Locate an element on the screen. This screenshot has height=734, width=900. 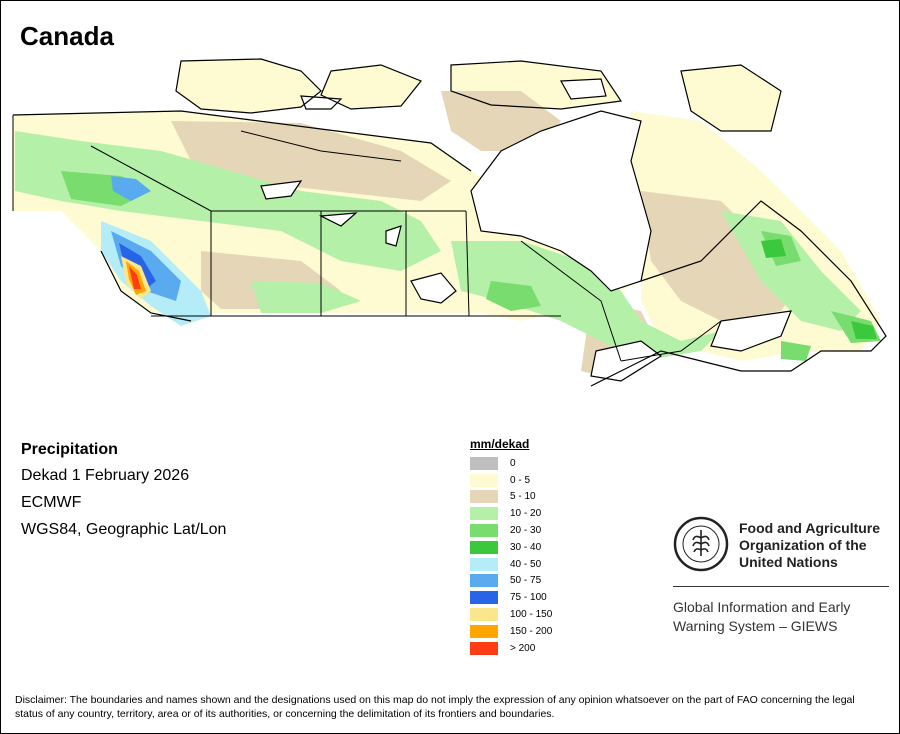
legend-item: 10 - 20 is located at coordinates (511, 513).